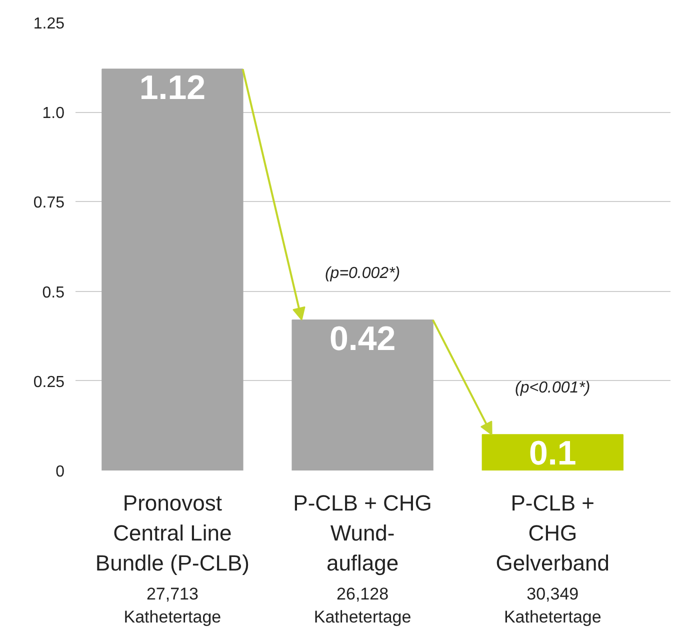 The height and width of the screenshot is (642, 674). Describe the element at coordinates (553, 605) in the screenshot. I see `text: 30,349 Kathetertage` at that location.